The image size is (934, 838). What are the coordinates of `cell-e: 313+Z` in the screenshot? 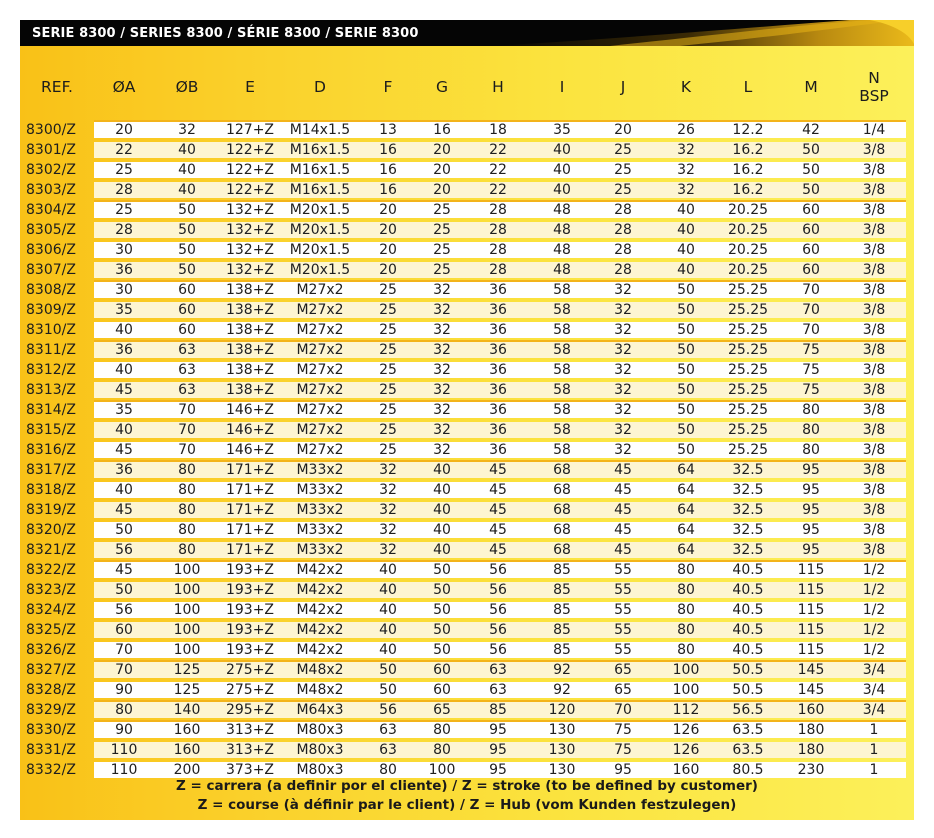 It's located at (250, 750).